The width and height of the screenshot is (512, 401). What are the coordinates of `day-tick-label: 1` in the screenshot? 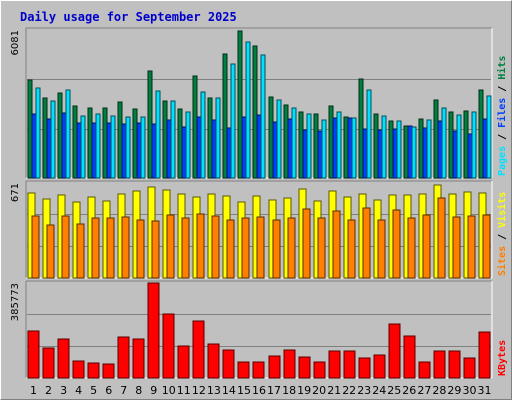 It's located at (33, 390).